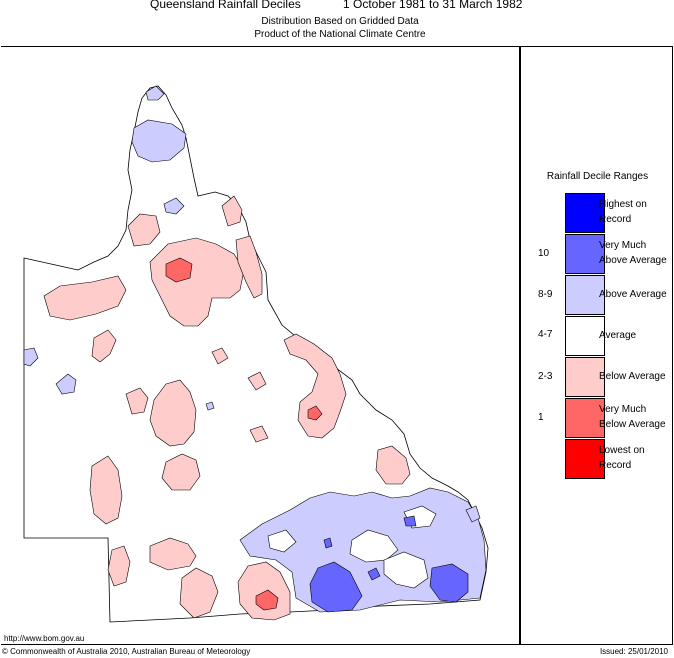 The height and width of the screenshot is (658, 674). I want to click on legend-item-highest: Highest on Record, so click(597, 213).